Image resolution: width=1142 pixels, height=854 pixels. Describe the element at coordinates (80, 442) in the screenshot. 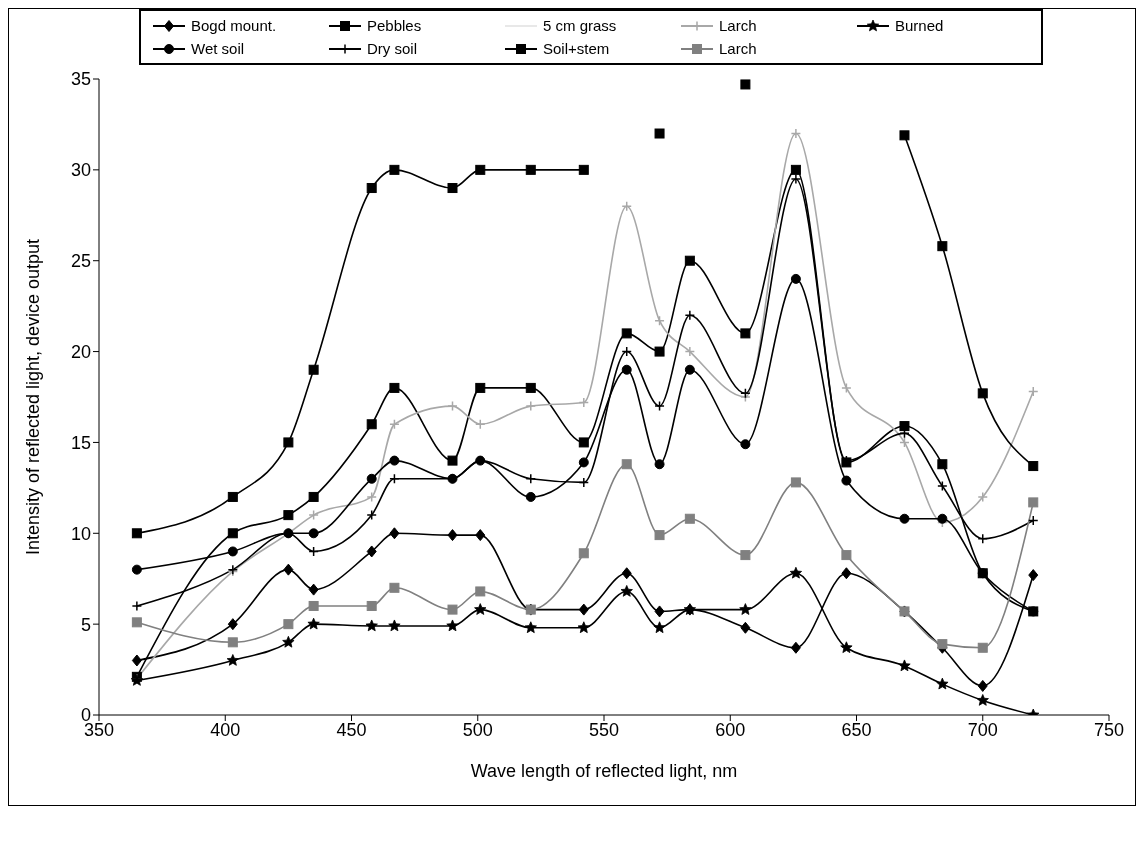

I see `y-tick-label: 15` at that location.